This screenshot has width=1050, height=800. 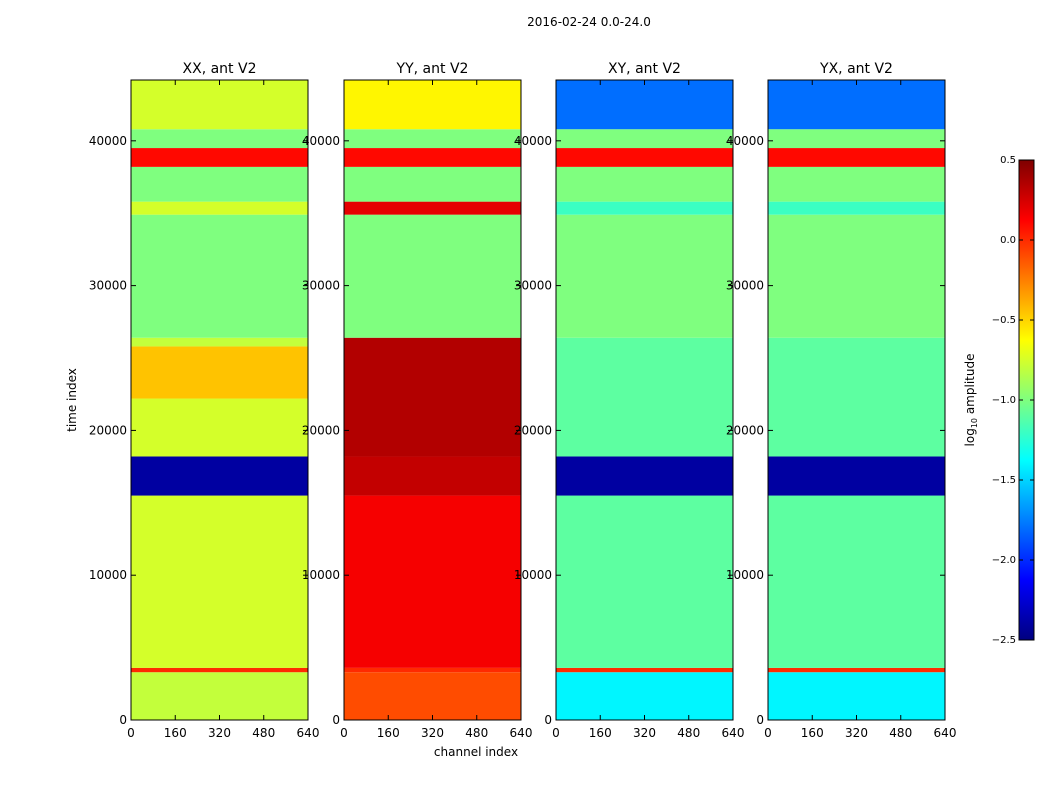 I want to click on colorbar-label-prefix: log, so click(x=970, y=437).